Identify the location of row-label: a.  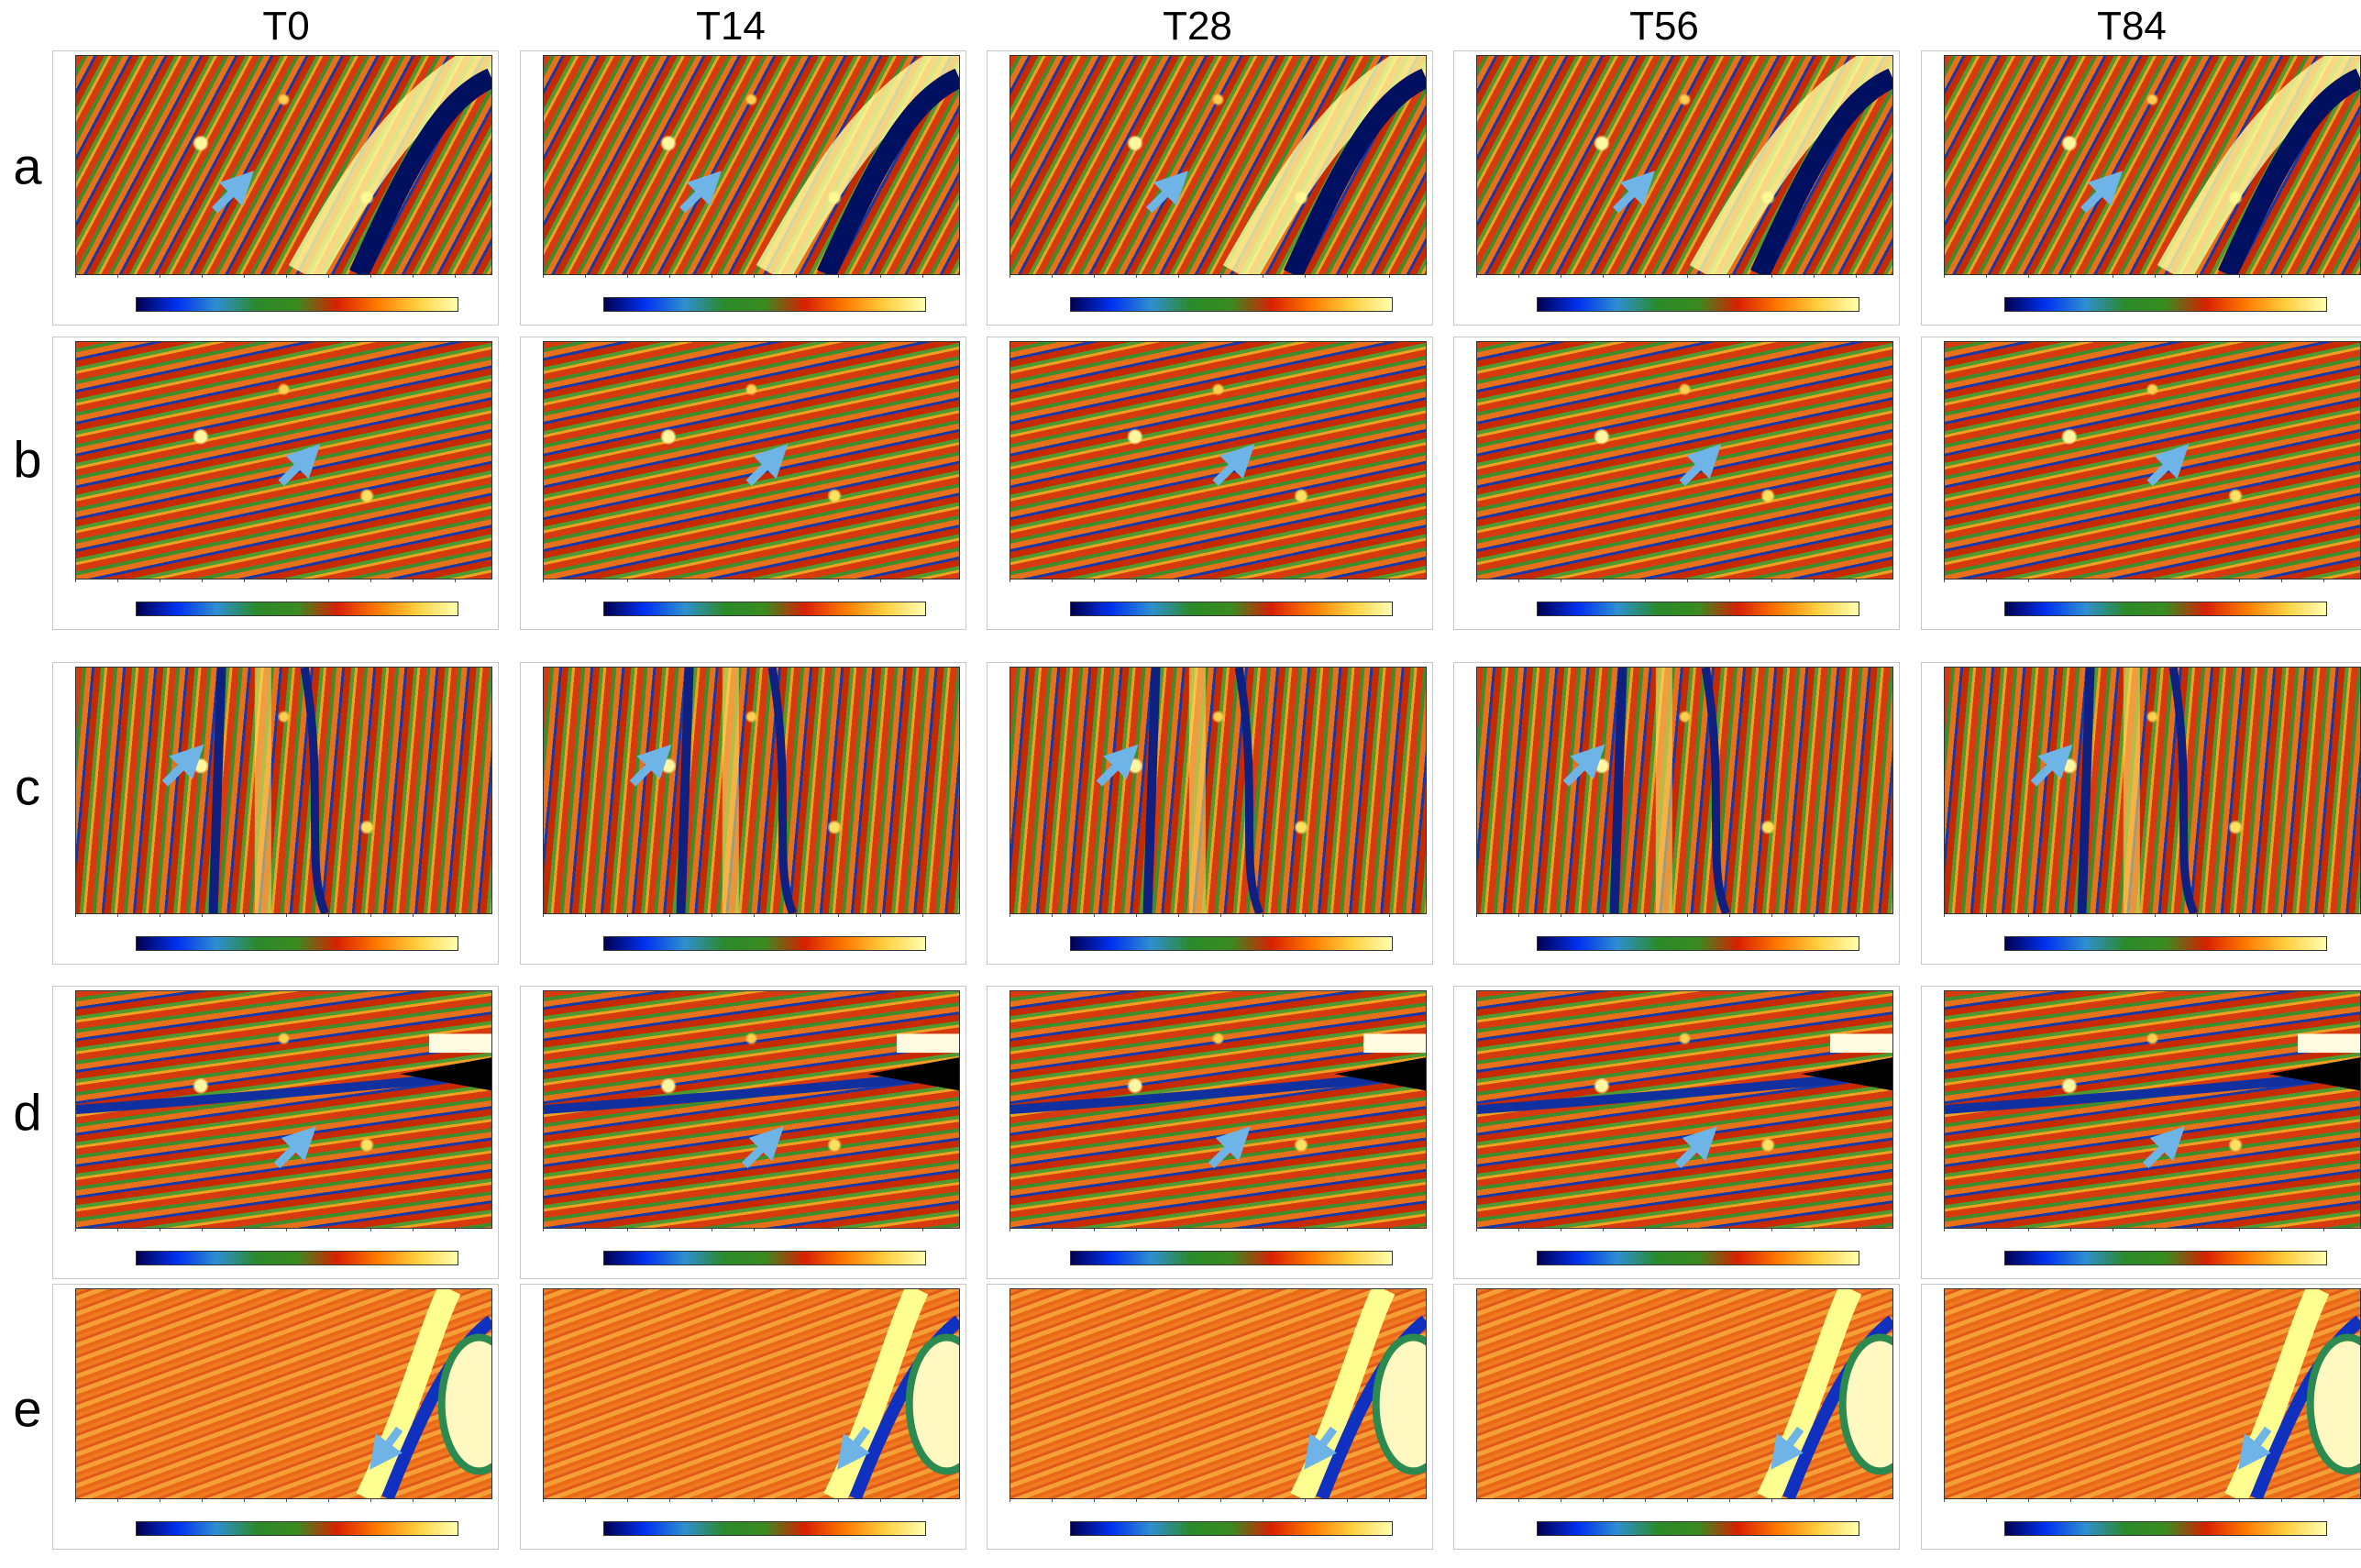
(28, 166).